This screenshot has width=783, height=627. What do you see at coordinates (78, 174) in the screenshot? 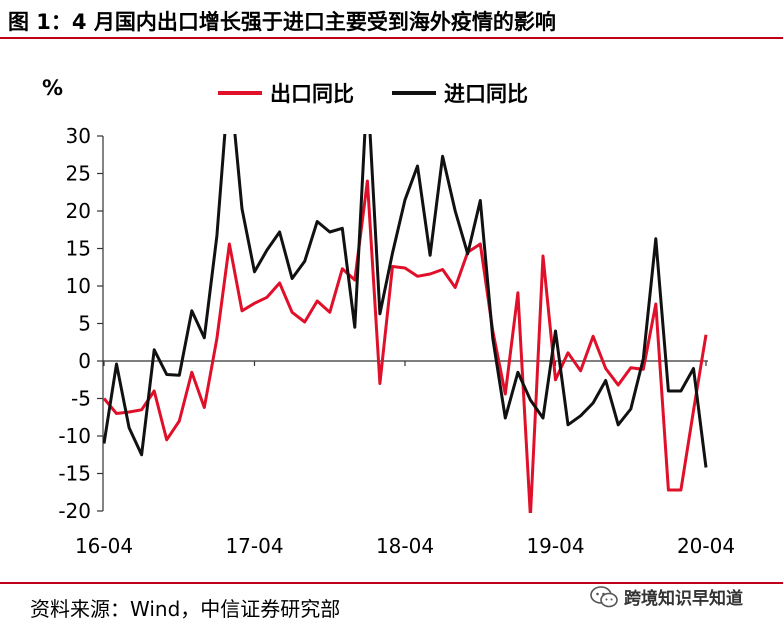
I see `y-tick-label: 25` at bounding box center [78, 174].